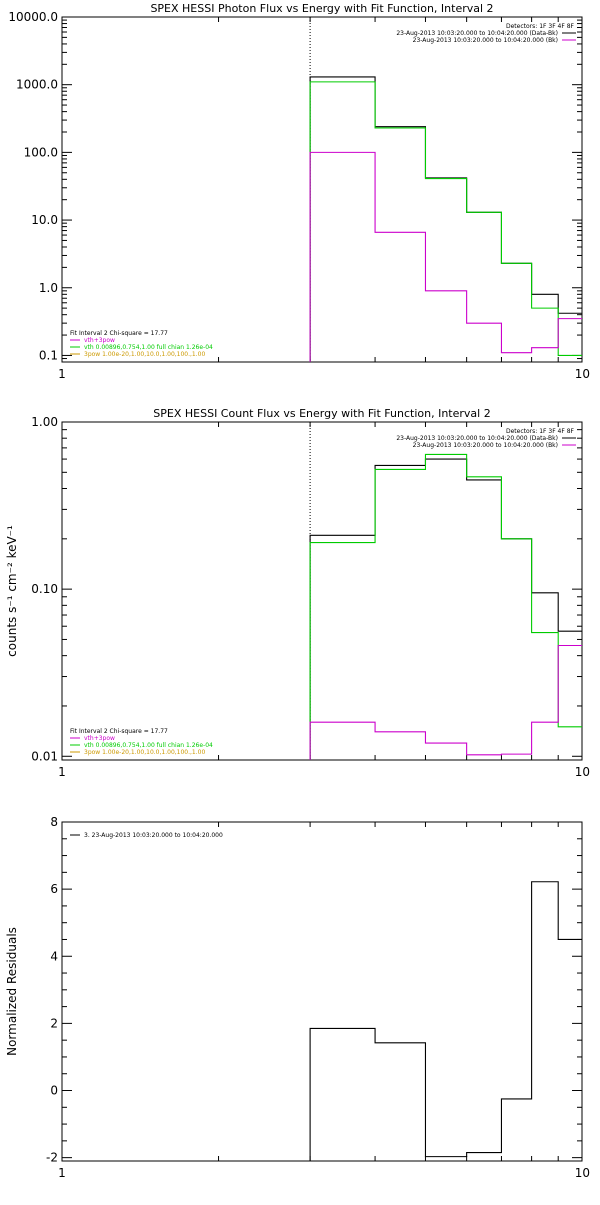  Describe the element at coordinates (48, 288) in the screenshot. I see `y-tick-label: 1.0` at that location.